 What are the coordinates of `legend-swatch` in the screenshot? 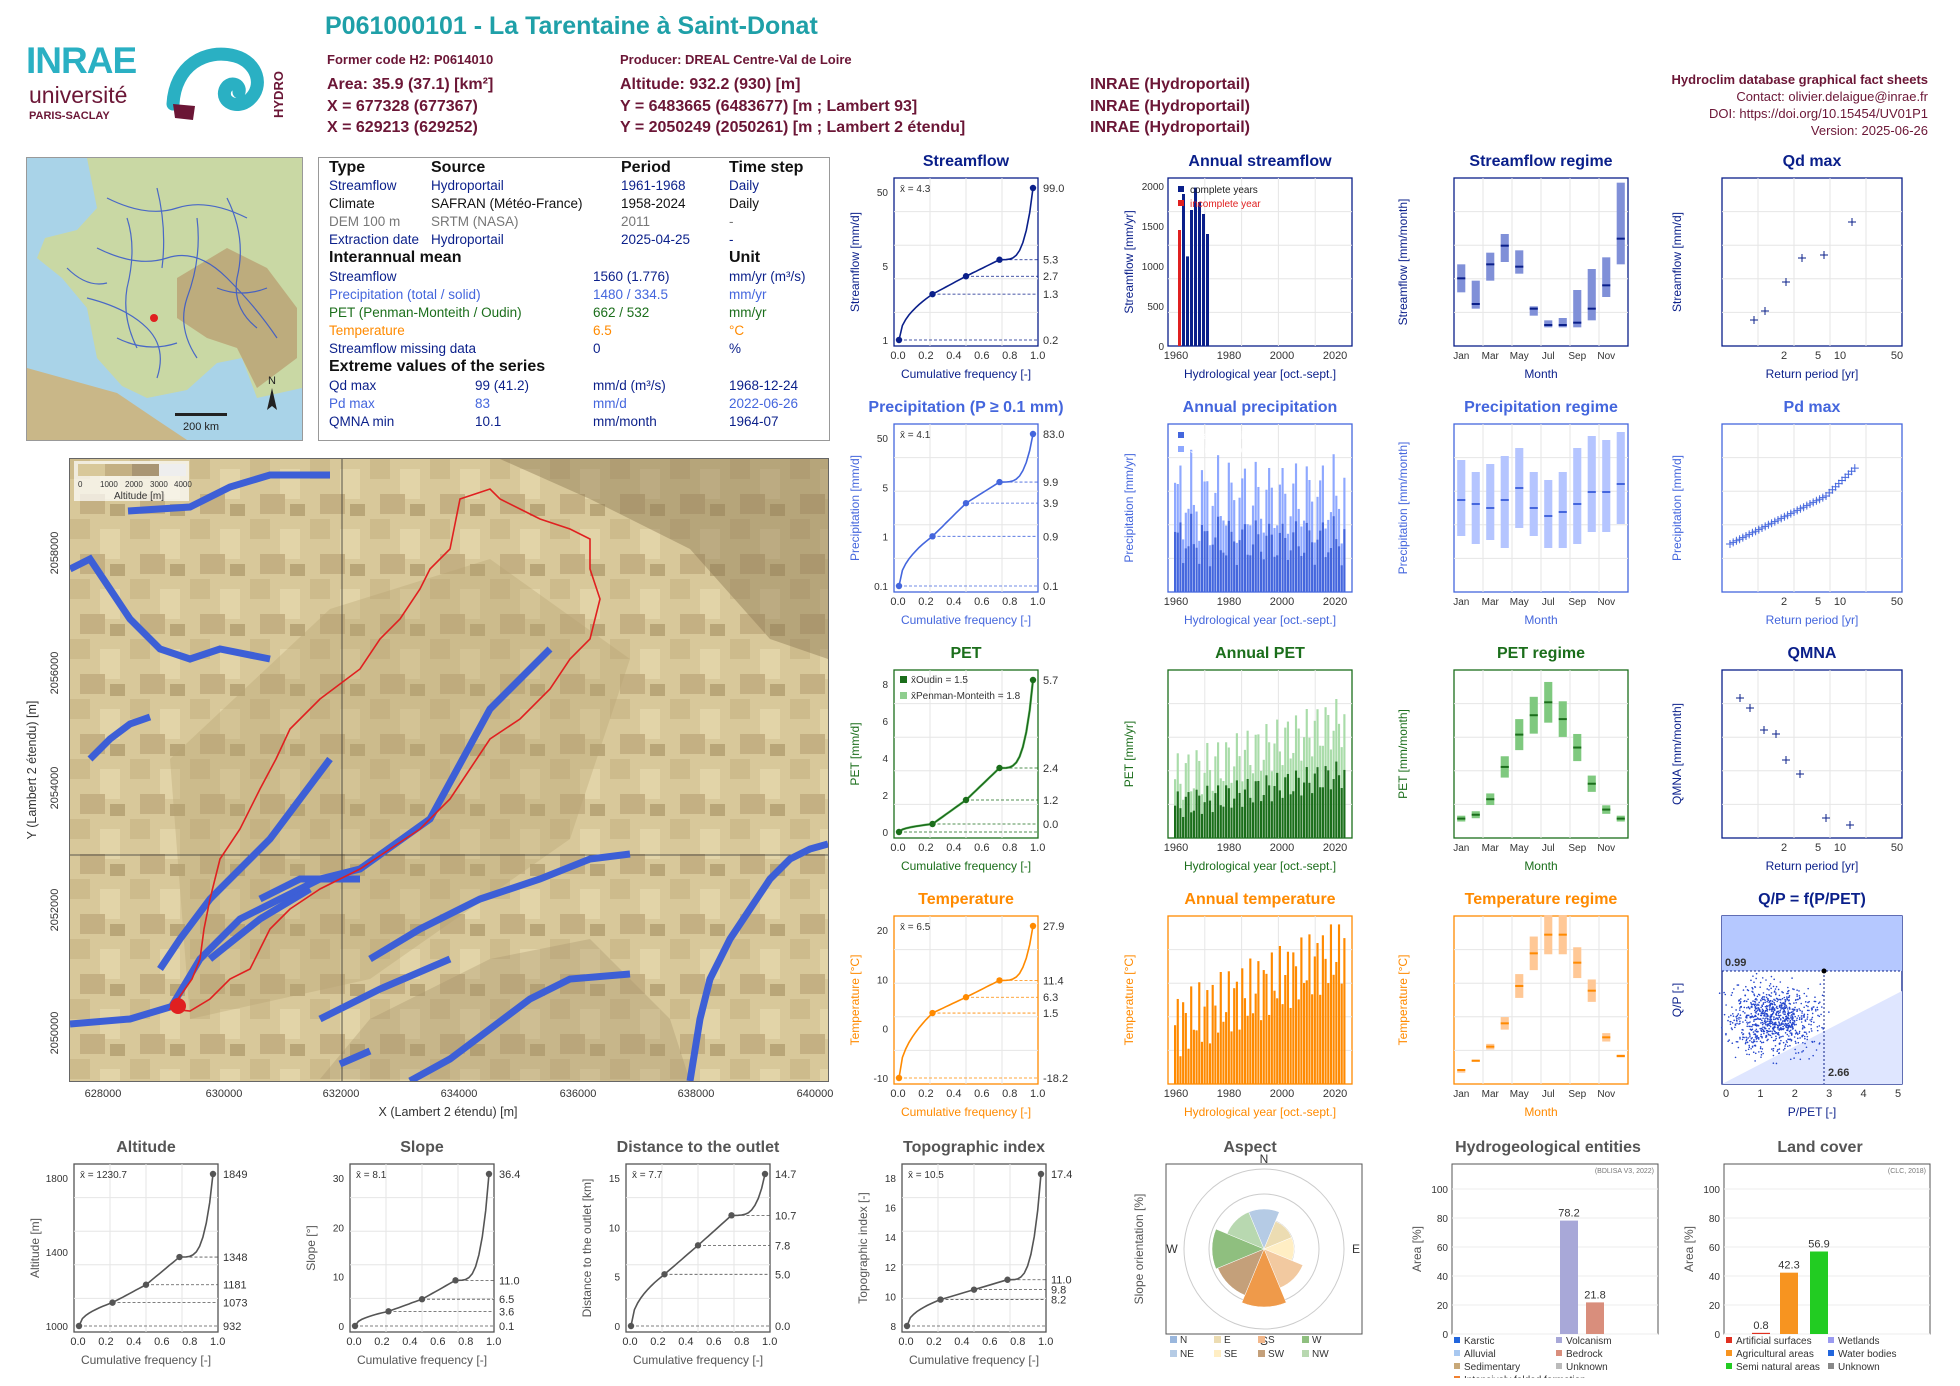 It's located at (1181, 435).